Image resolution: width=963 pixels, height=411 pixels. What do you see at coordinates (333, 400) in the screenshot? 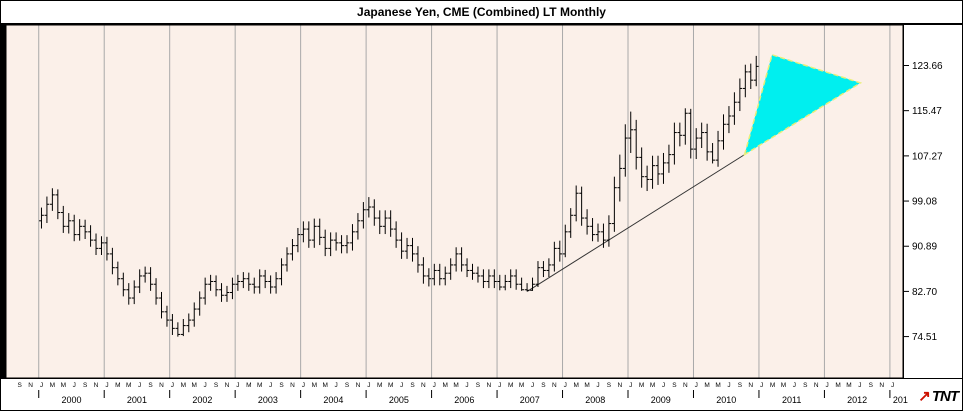
I see `svg-text: 2004` at bounding box center [333, 400].